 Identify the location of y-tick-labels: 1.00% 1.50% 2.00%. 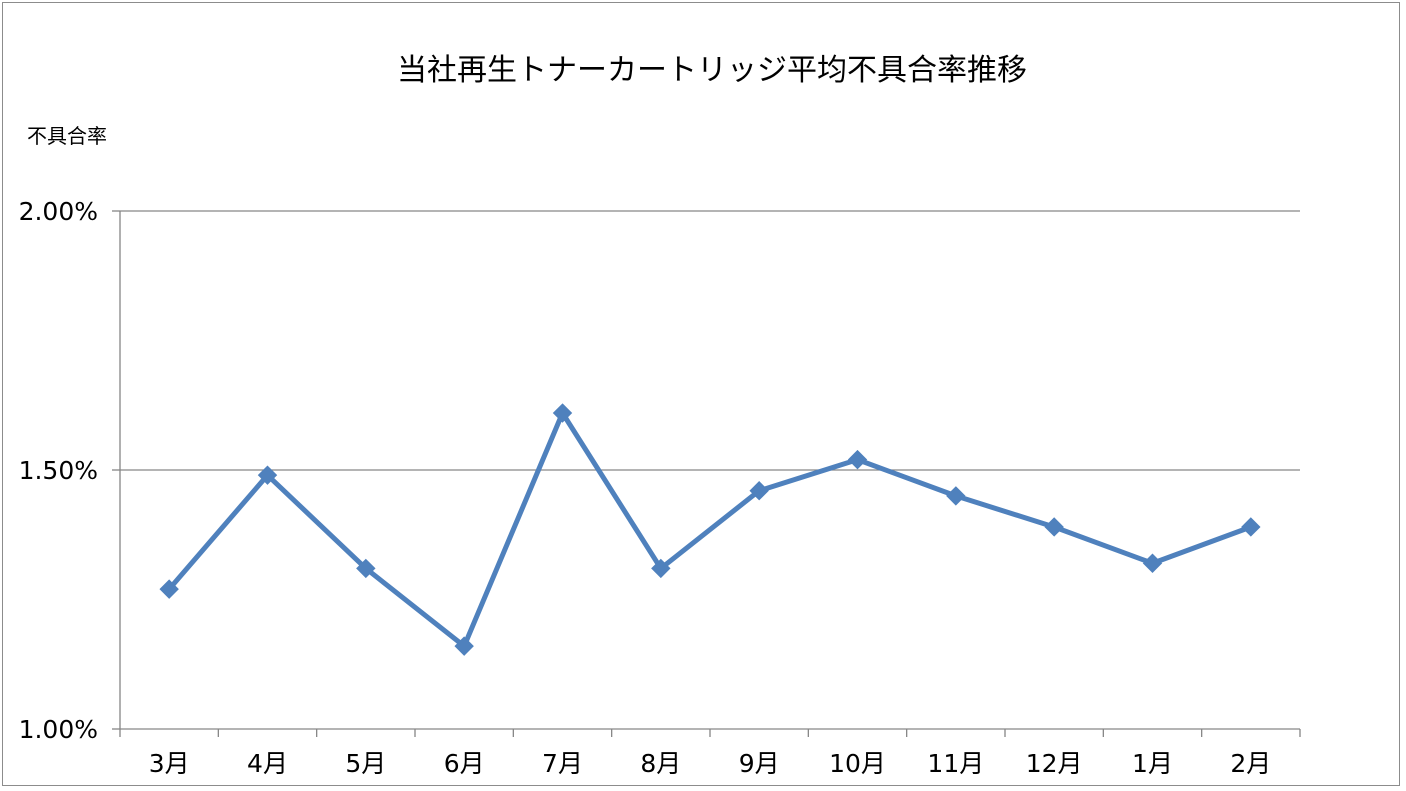
(58, 470).